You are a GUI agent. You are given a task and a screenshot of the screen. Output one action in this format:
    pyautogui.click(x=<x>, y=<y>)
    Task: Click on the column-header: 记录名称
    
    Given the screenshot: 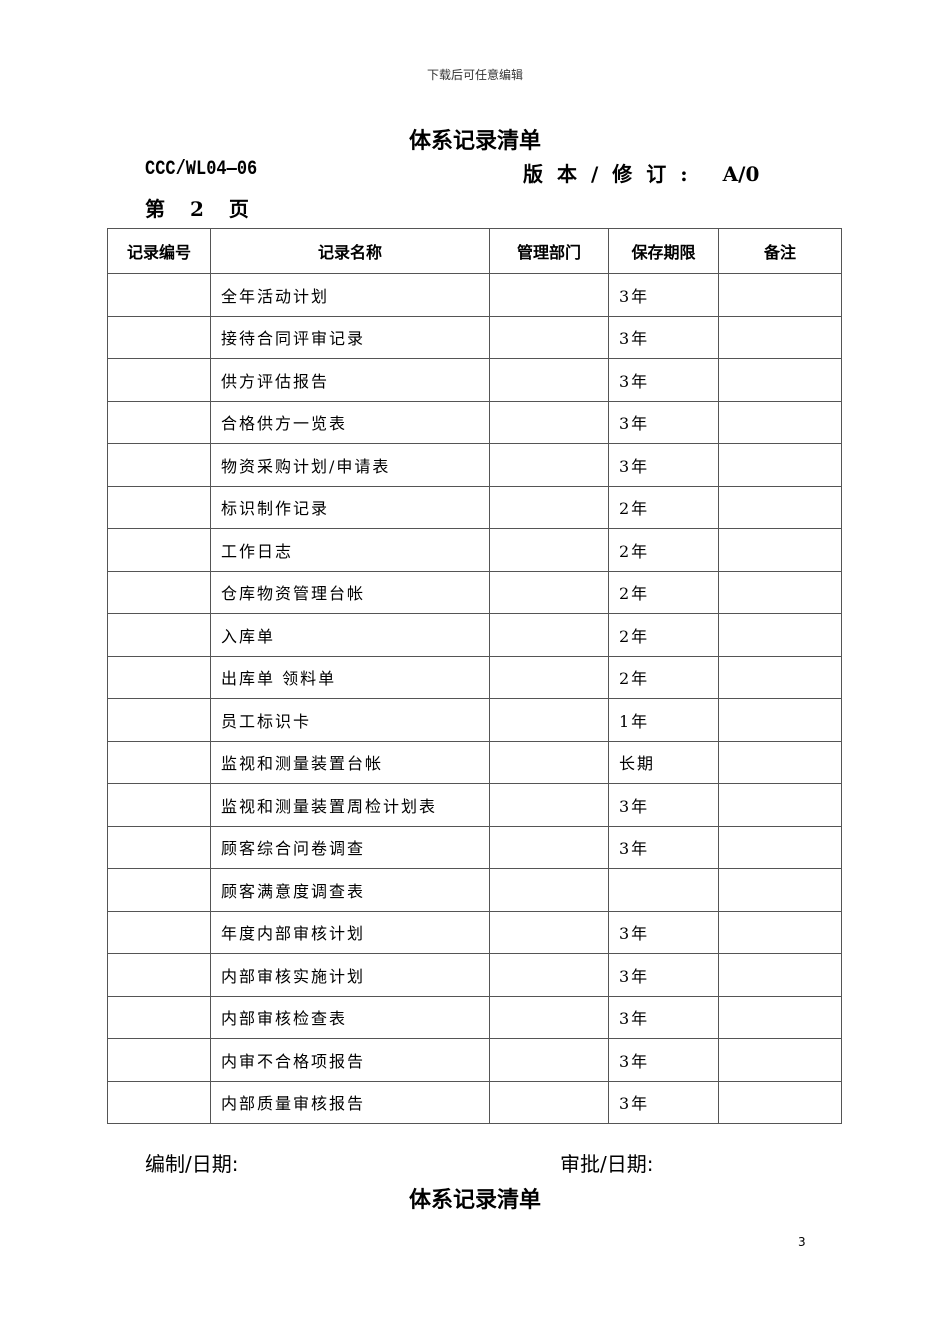 What is the action you would take?
    pyautogui.click(x=350, y=251)
    